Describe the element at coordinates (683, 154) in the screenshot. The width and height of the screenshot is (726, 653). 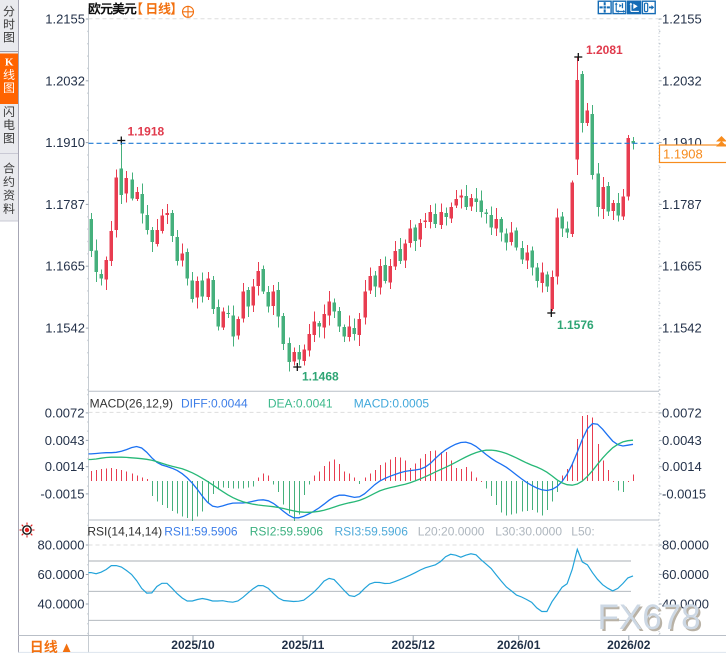
I see `svg-text: 1.1908` at that location.